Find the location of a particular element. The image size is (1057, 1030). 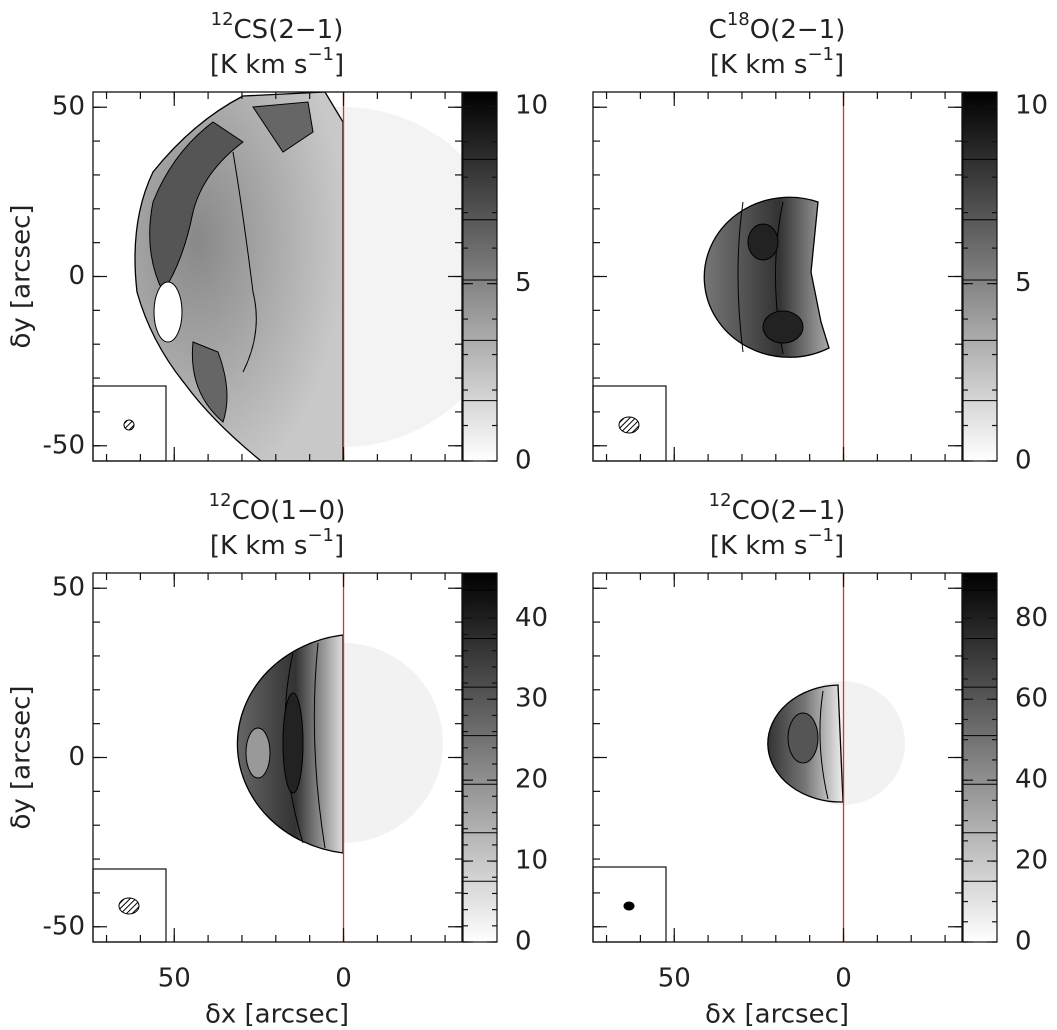

title: C18O(2−1) is located at coordinates (777, 27).